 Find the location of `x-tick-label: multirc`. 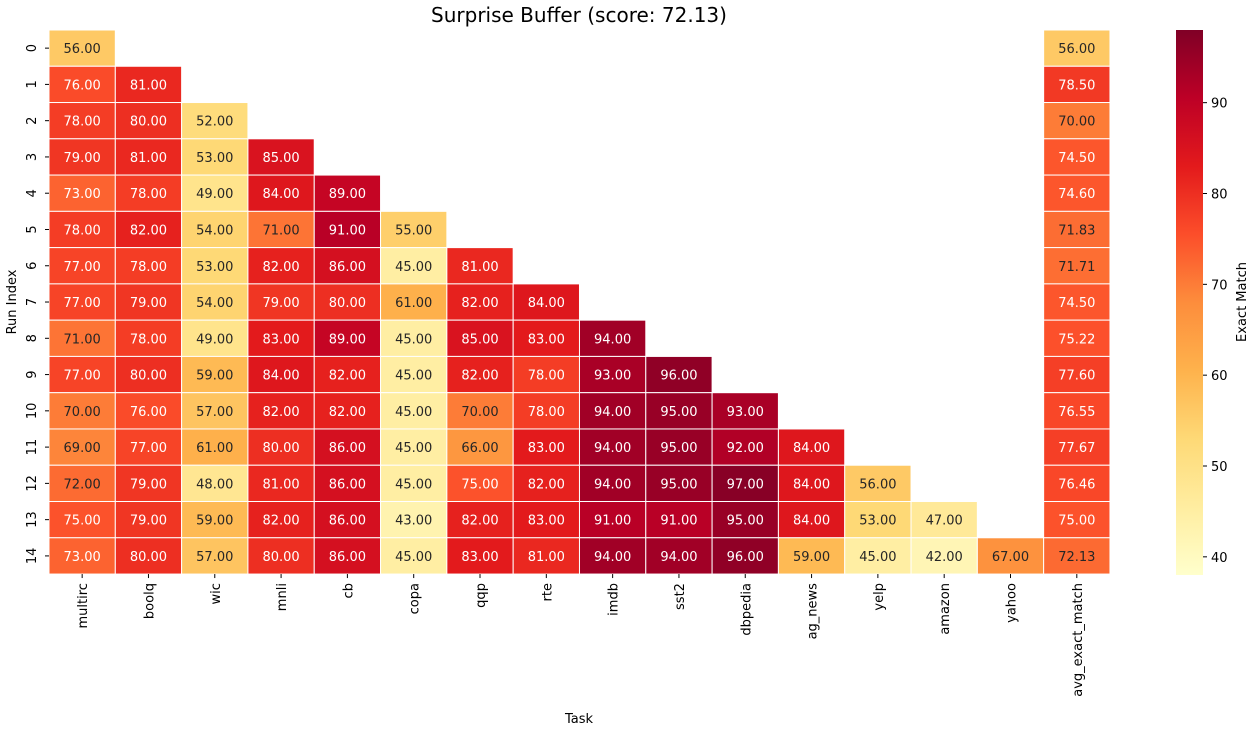

x-tick-label: multirc is located at coordinates (83, 605).